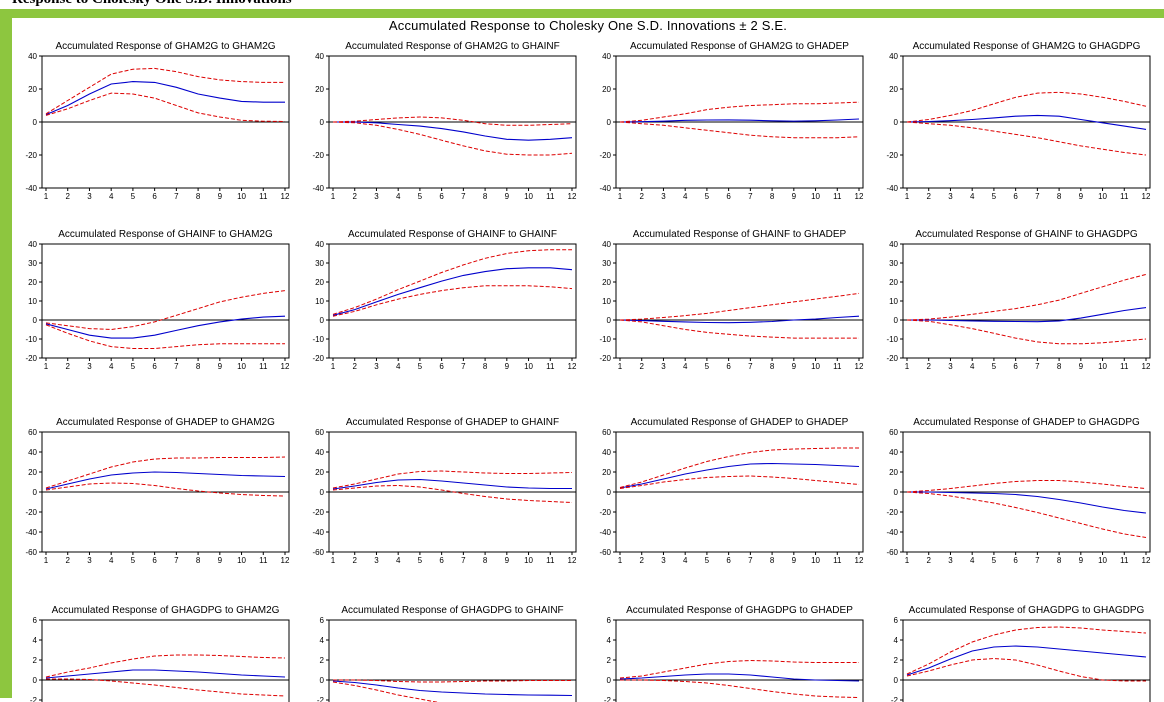 This screenshot has height=702, width=1164. I want to click on x-tick-label: 11, so click(550, 560).